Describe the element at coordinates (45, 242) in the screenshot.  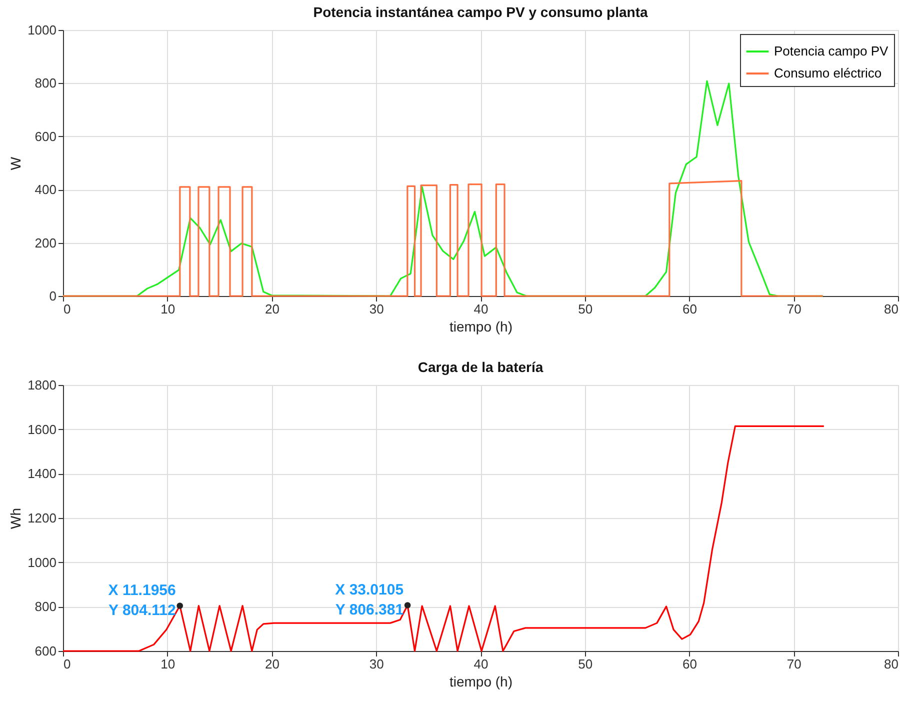
I see `y-tick-label: 200` at that location.